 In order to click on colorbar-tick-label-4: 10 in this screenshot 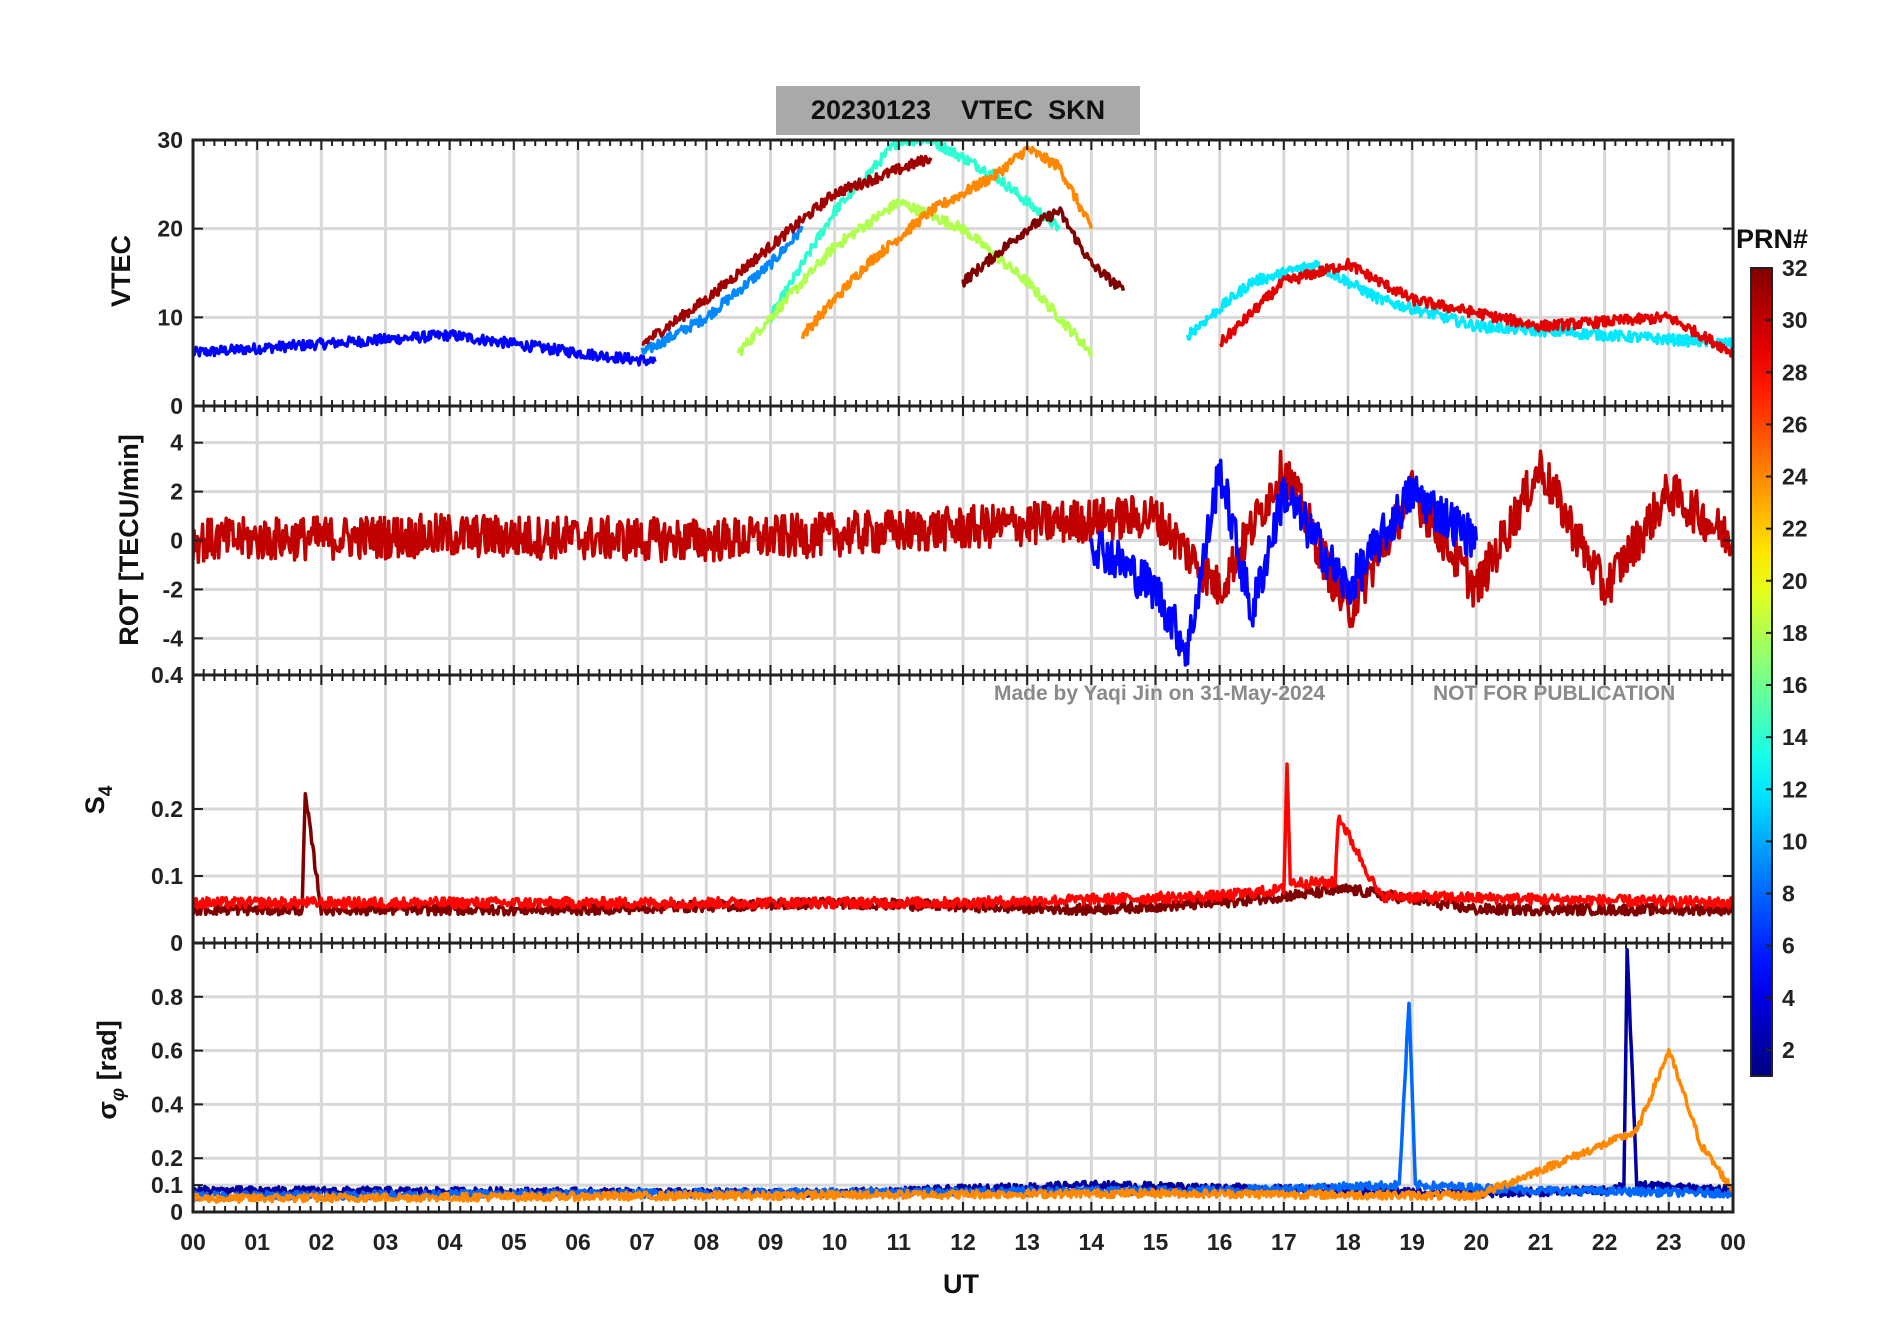, I will do `click(1795, 841)`.